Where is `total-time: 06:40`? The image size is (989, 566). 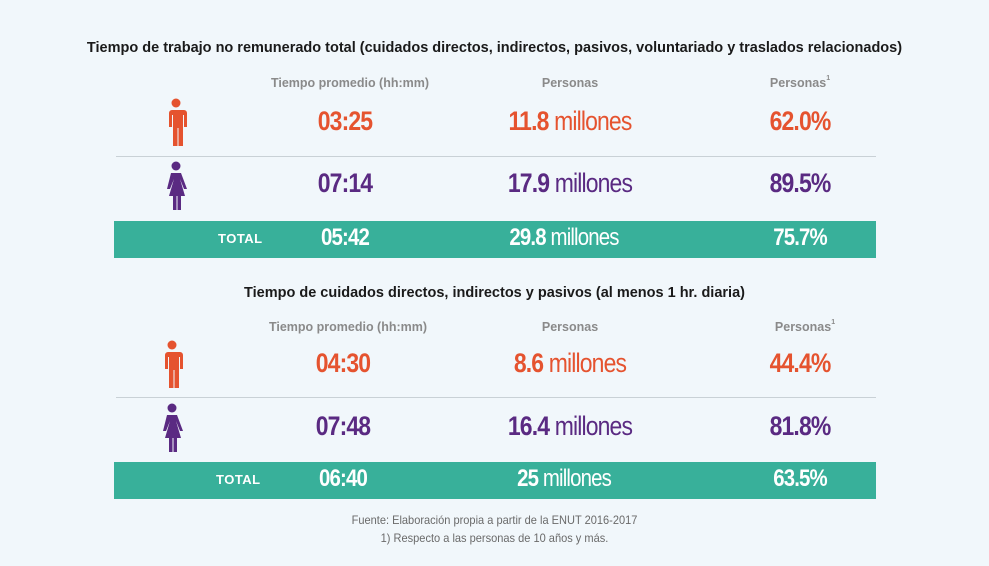 total-time: 06:40 is located at coordinates (343, 478).